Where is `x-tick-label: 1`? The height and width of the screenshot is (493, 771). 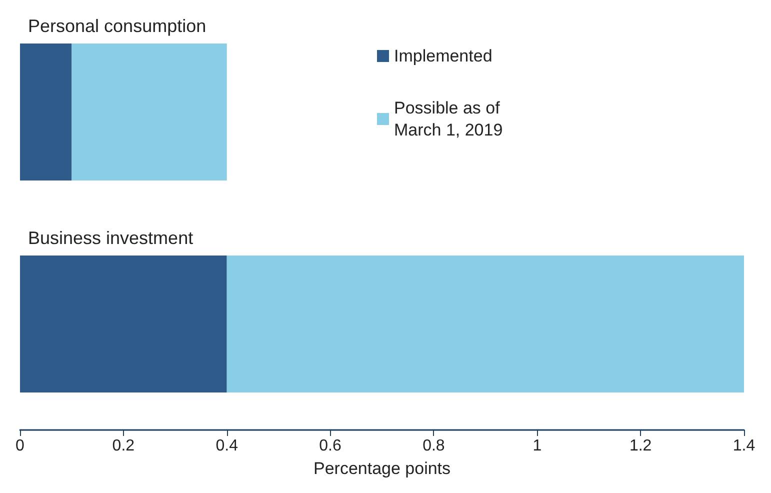 x-tick-label: 1 is located at coordinates (537, 446).